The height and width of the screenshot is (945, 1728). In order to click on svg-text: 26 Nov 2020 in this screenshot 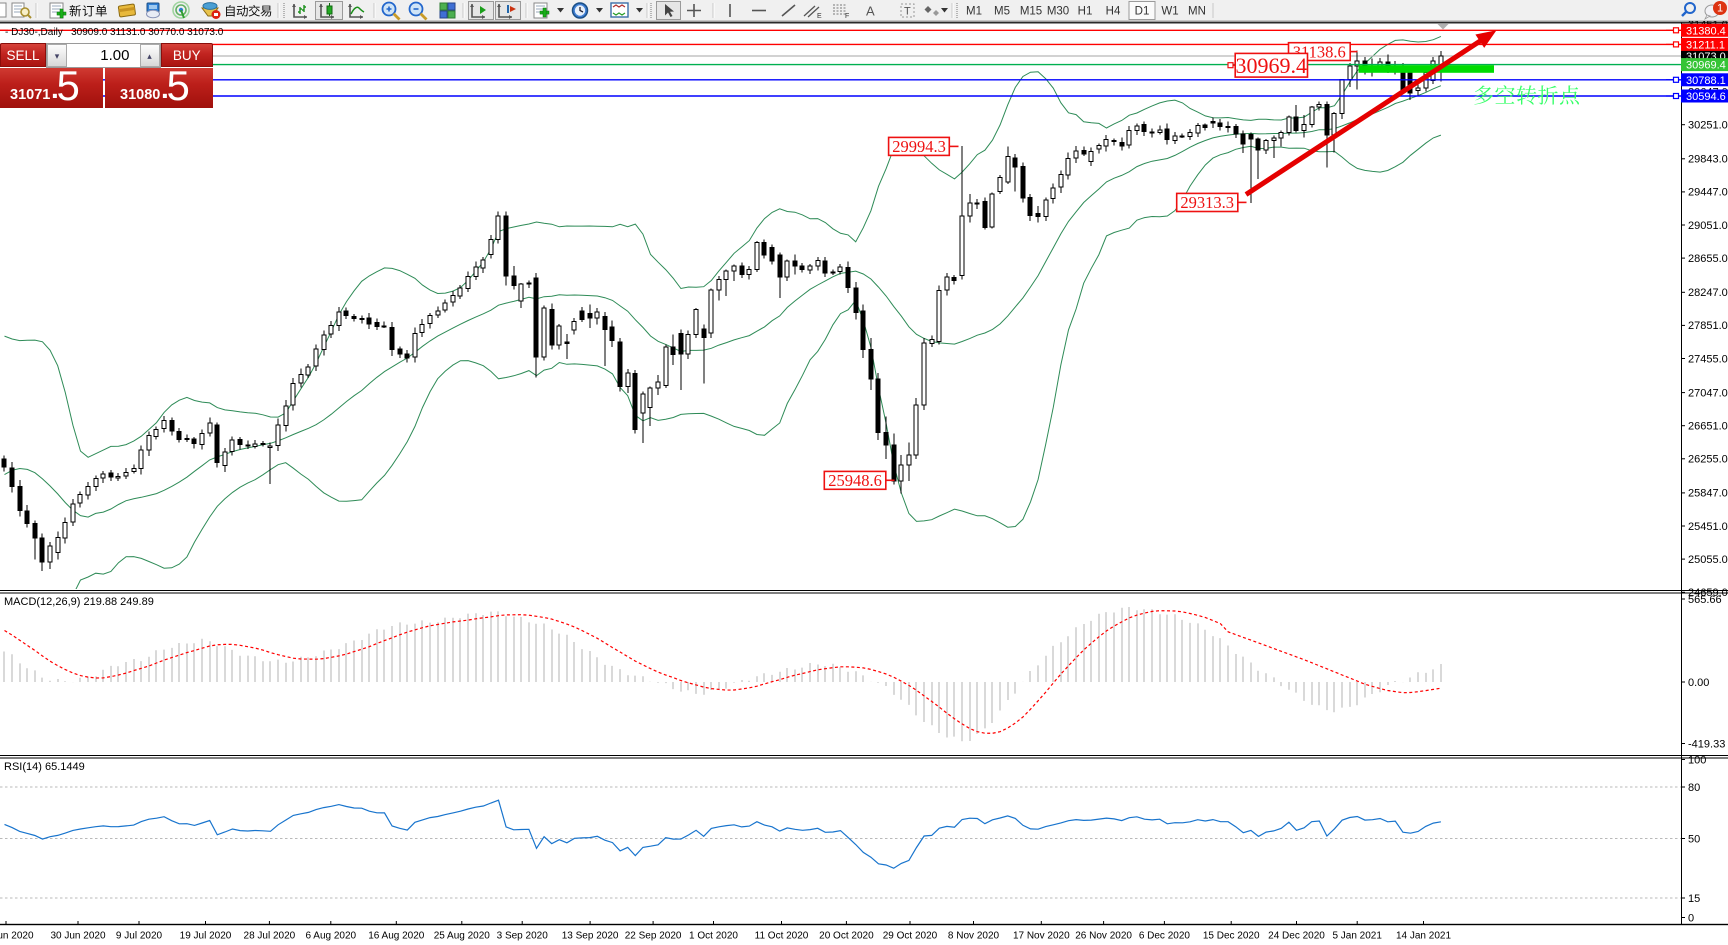, I will do `click(1103, 936)`.